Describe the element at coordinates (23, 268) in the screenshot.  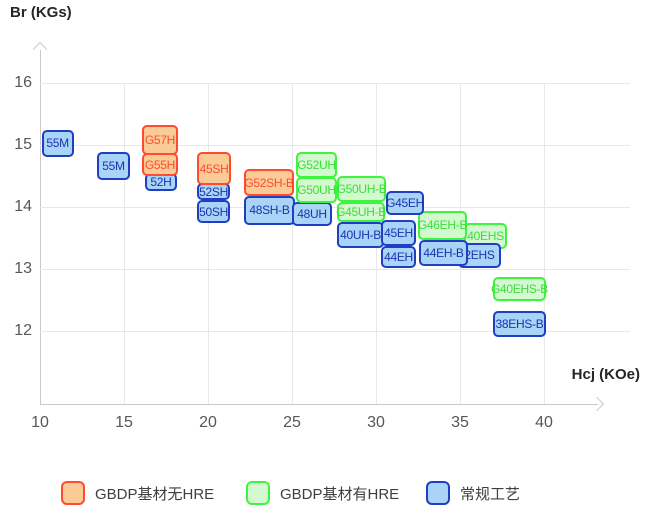
I see `y-tick-label: 13` at that location.